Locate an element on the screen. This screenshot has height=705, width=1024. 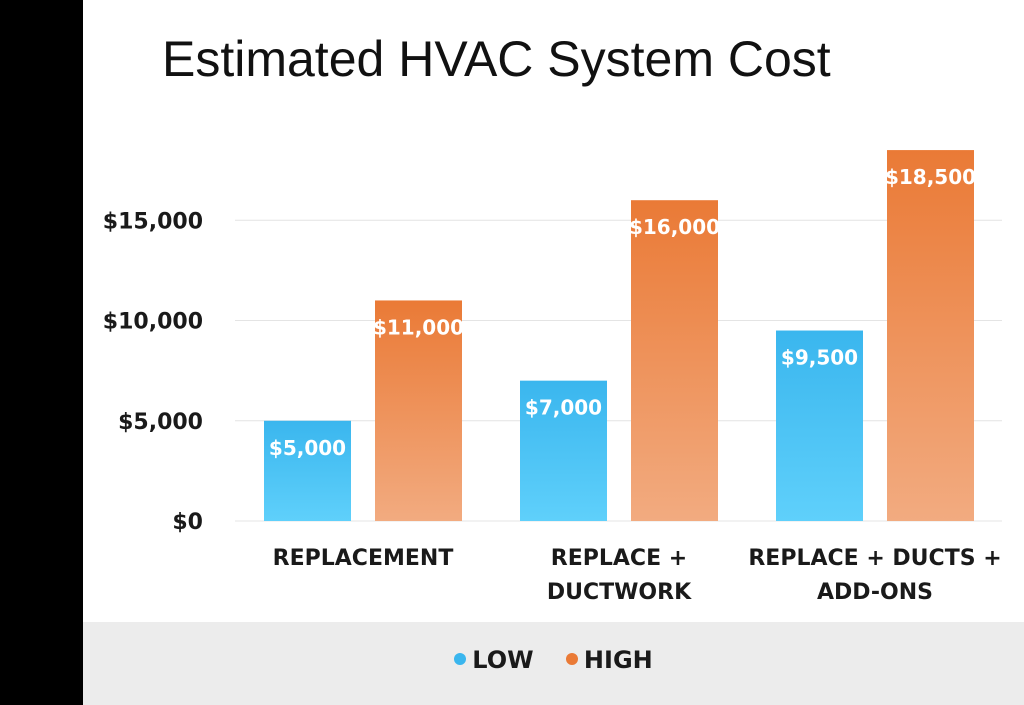
category-label: REPLACEMENT is located at coordinates (363, 558).